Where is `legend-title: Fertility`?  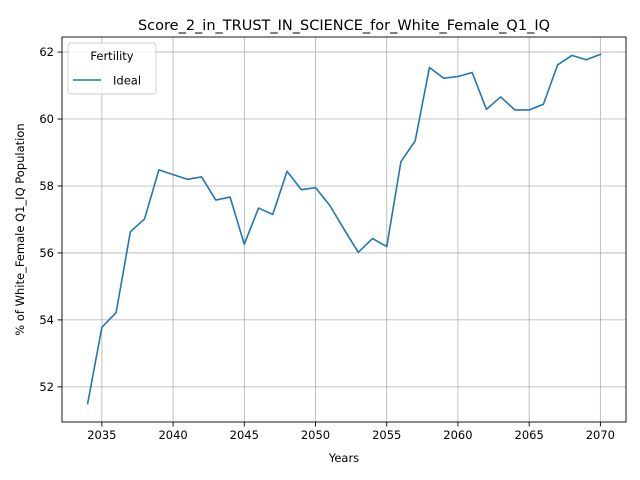 legend-title: Fertility is located at coordinates (111, 56).